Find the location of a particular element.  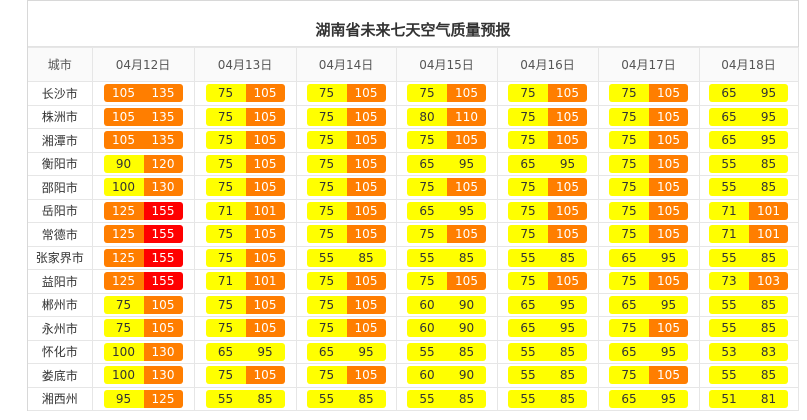

aqi-range-badge: 125 155 is located at coordinates (143, 257).